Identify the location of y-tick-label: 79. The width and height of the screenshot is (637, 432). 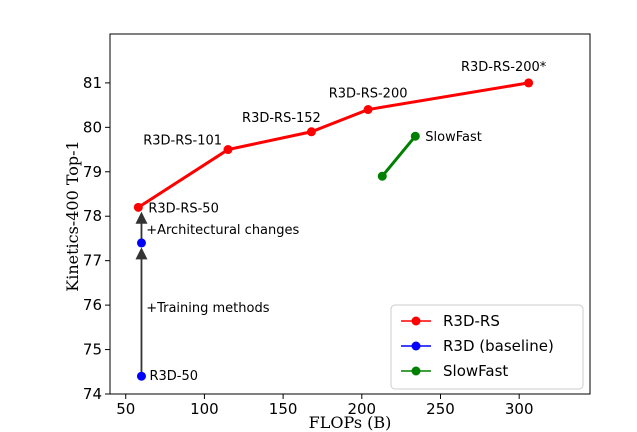
(92, 172).